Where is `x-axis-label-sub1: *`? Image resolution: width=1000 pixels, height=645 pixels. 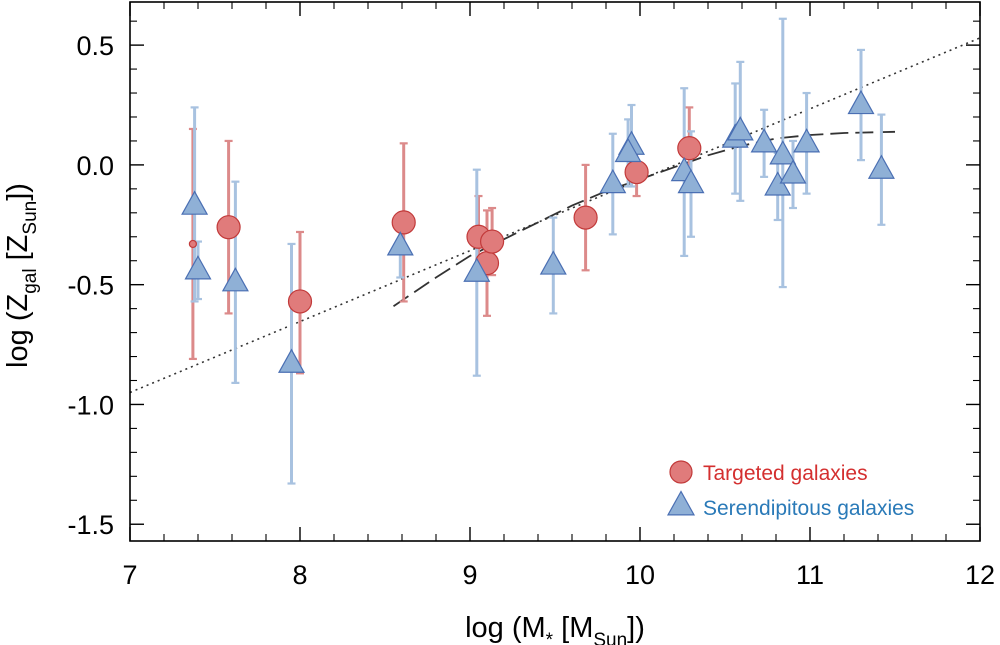 x-axis-label-sub1: * is located at coordinates (550, 637).